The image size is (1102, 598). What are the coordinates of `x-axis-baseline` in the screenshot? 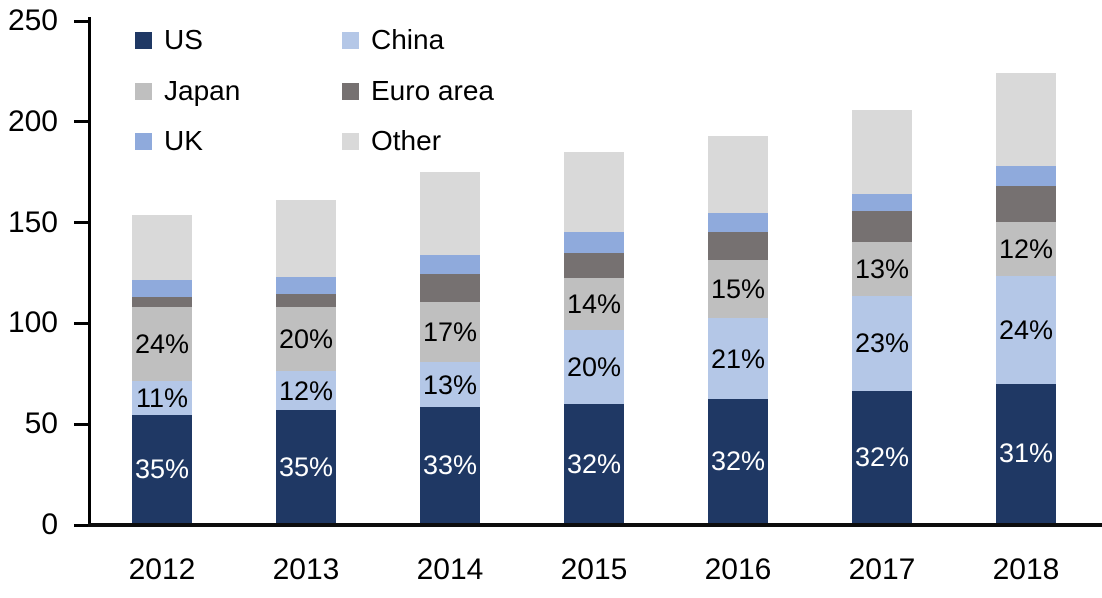 It's located at (595, 525).